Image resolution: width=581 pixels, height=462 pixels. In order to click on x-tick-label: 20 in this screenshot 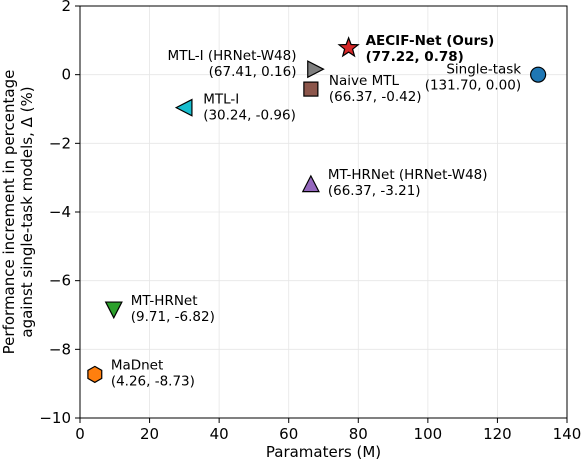, I will do `click(149, 434)`.